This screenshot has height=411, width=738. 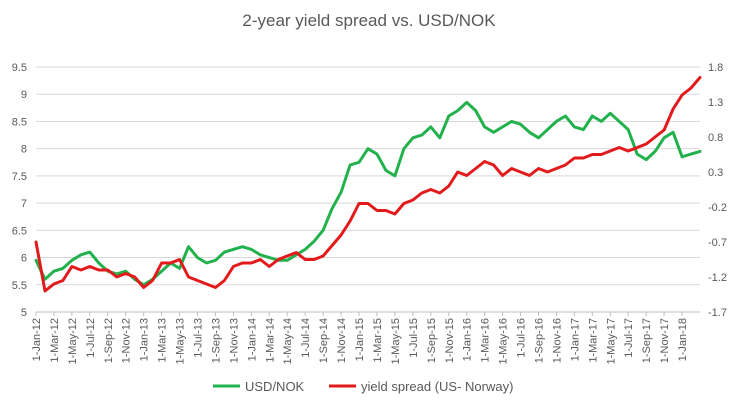 I want to click on x-tick-label: 1-May-13, so click(x=181, y=341).